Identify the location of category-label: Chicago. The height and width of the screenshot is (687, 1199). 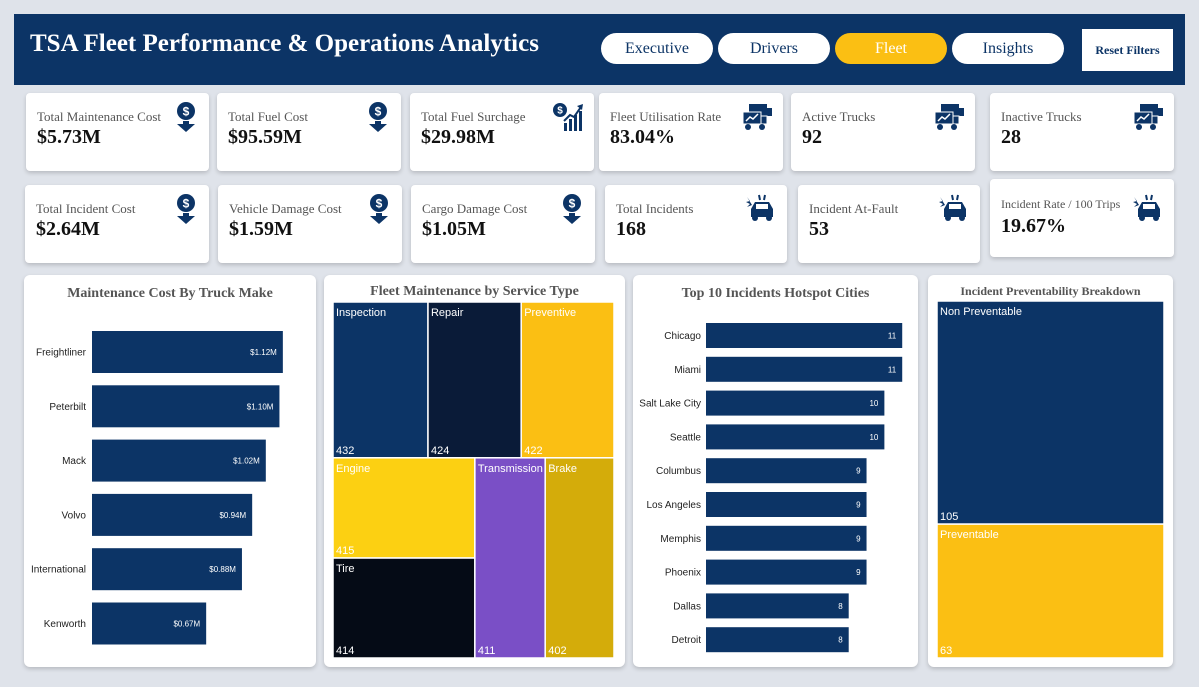
(682, 336).